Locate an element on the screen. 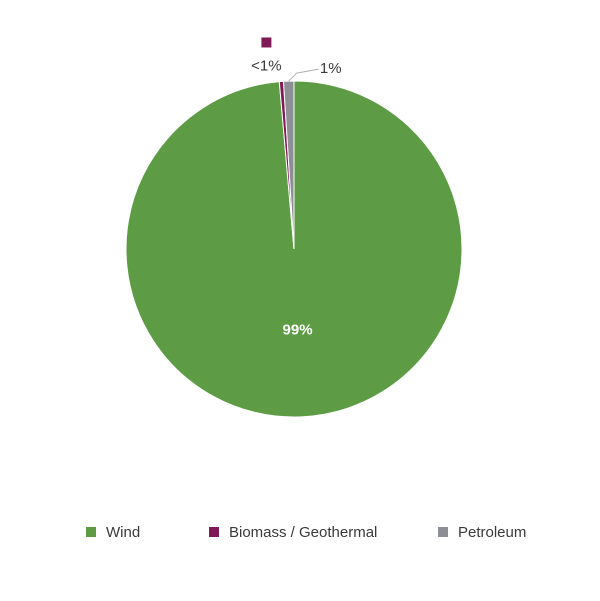 The height and width of the screenshot is (601, 600). legend-item-biomass-geothermal: Biomass / Geothermal is located at coordinates (293, 532).